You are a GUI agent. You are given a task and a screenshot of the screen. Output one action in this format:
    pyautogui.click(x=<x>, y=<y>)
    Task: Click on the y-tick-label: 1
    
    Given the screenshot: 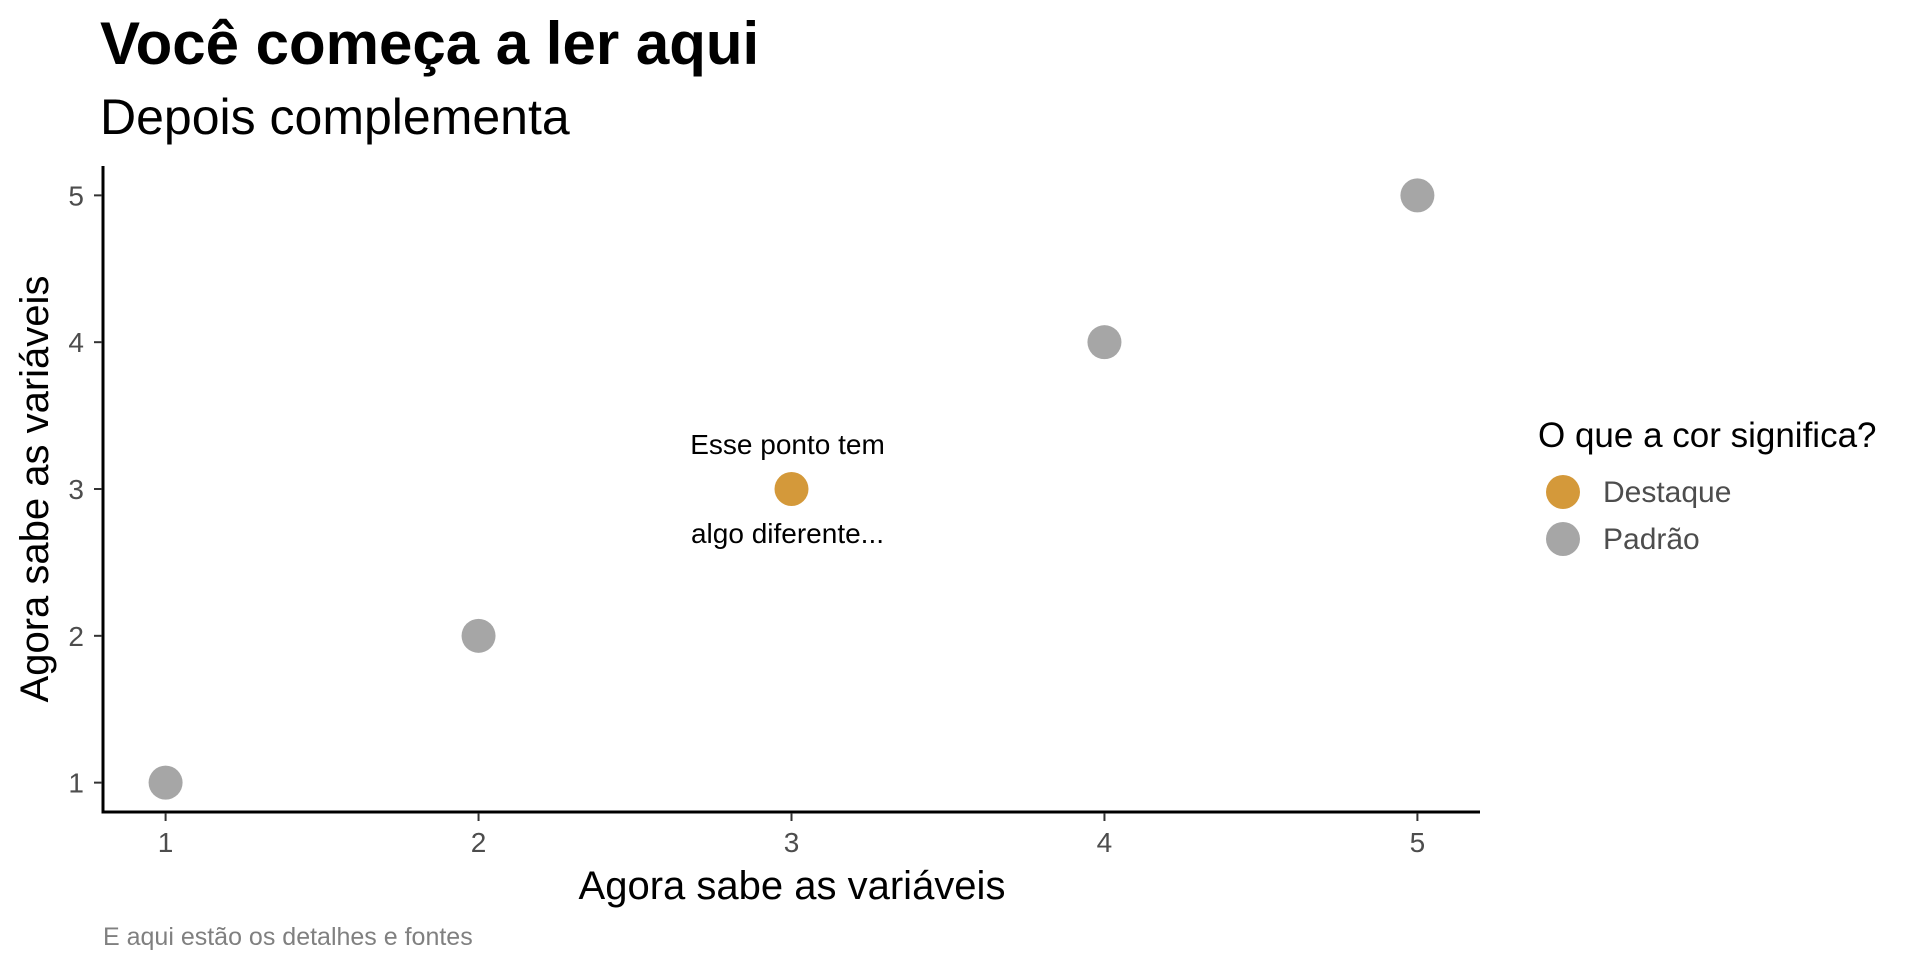 What is the action you would take?
    pyautogui.click(x=76, y=783)
    